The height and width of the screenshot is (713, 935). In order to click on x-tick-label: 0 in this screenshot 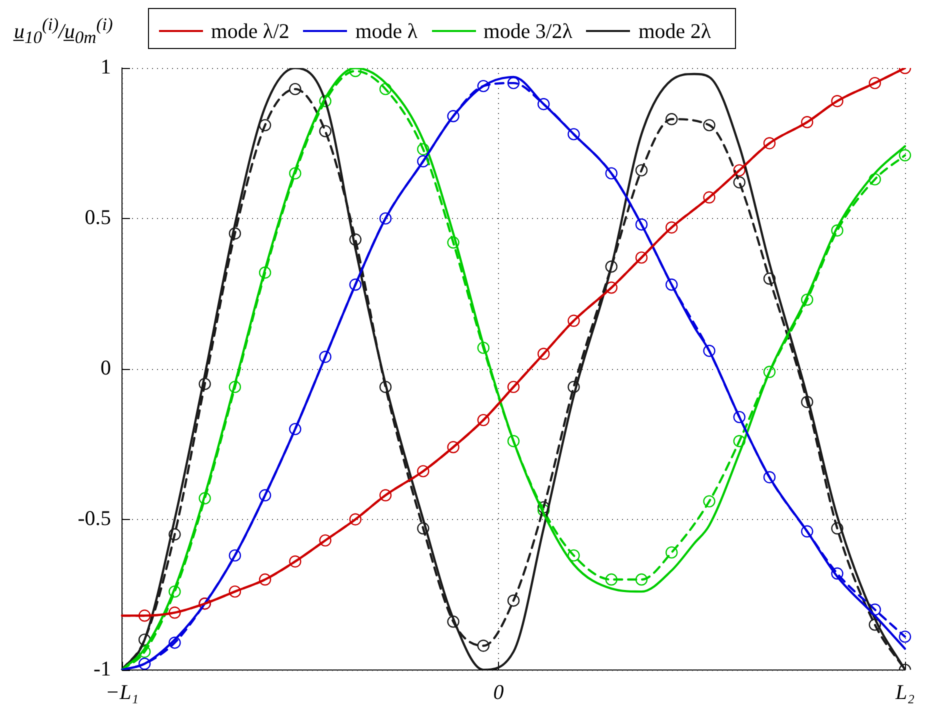, I will do `click(498, 692)`.